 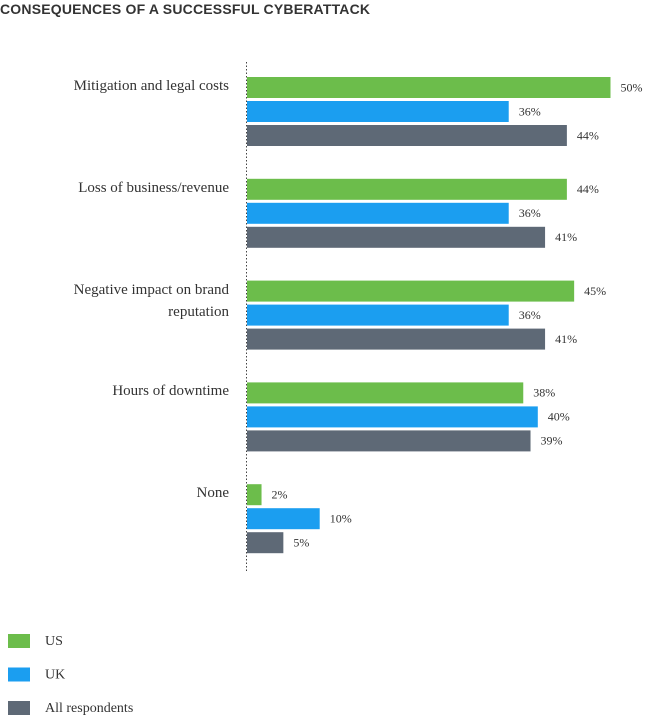 I want to click on category-label: Hours of downtime, so click(x=170, y=391).